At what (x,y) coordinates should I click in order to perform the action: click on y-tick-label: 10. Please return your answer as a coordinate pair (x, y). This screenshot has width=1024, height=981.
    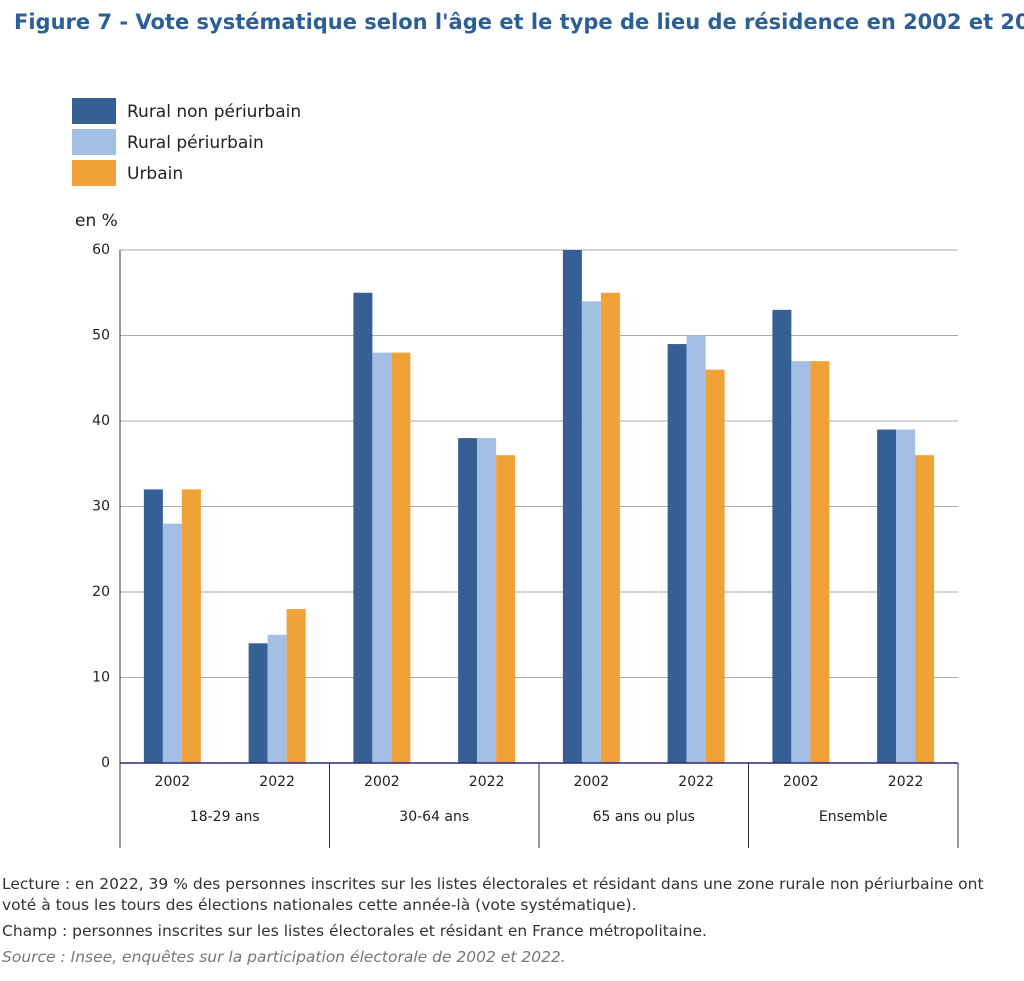
    Looking at the image, I should click on (101, 678).